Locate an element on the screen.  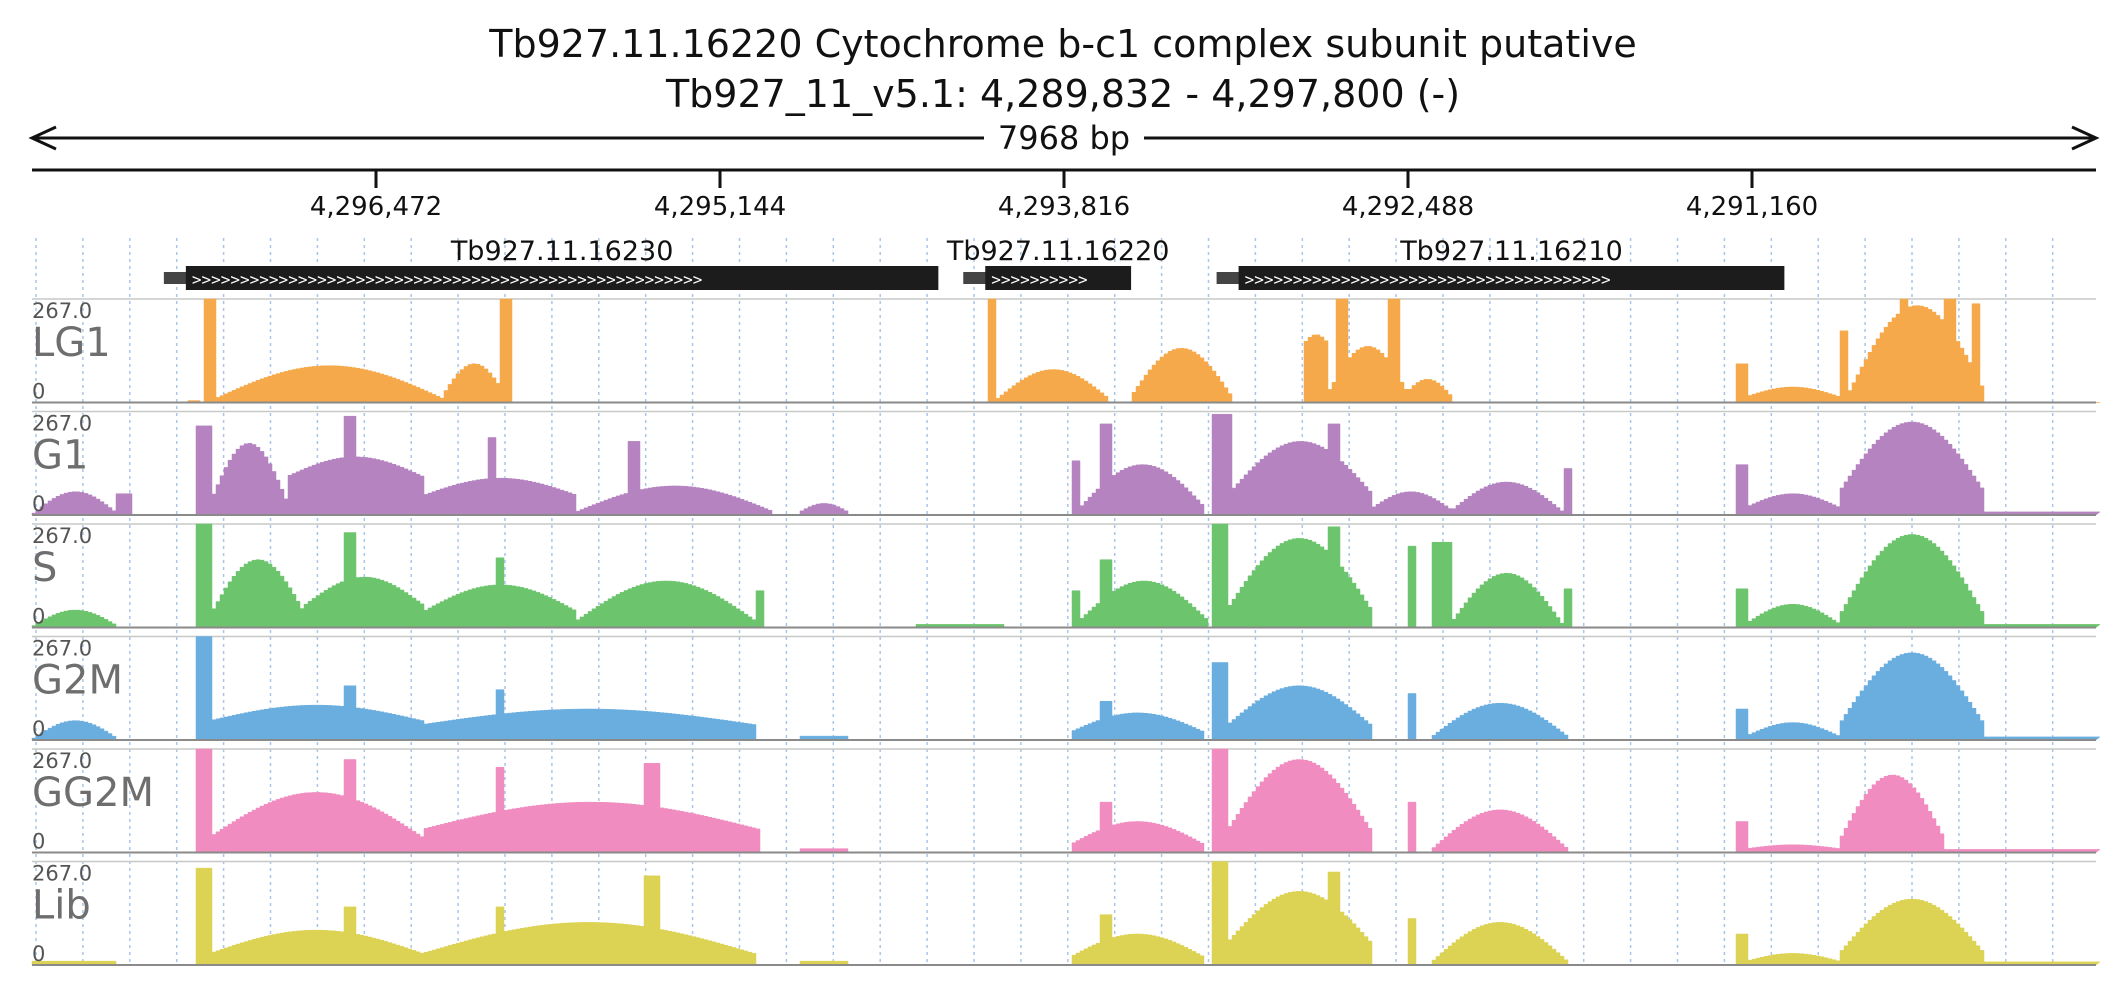
gene-label: Tb927.11.16220 is located at coordinates (1058, 251).